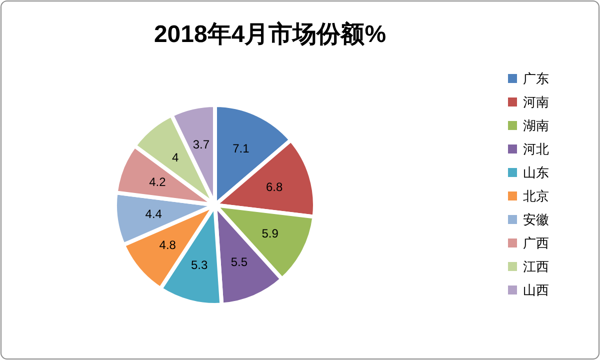 The image size is (600, 360). What do you see at coordinates (536, 290) in the screenshot?
I see `legend-label: 山西` at bounding box center [536, 290].